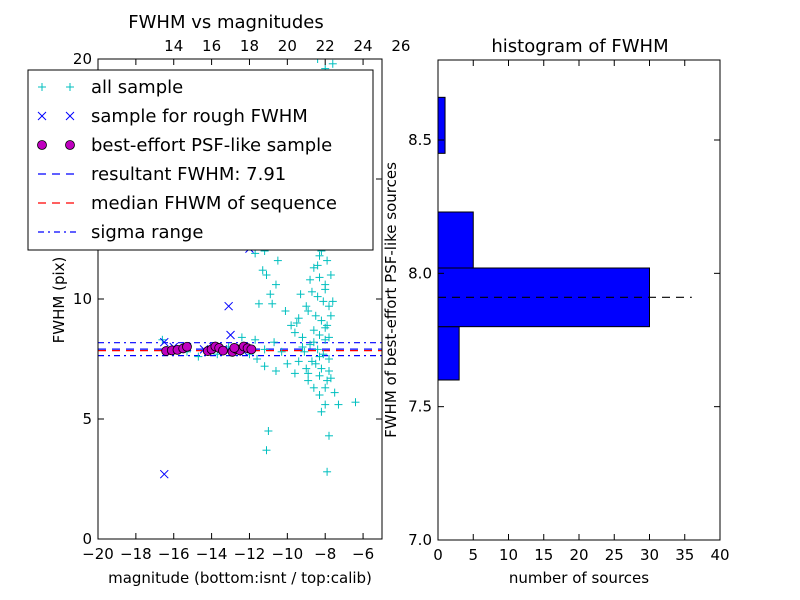 The height and width of the screenshot is (600, 800). I want to click on top-tick-label: 18, so click(249, 46).